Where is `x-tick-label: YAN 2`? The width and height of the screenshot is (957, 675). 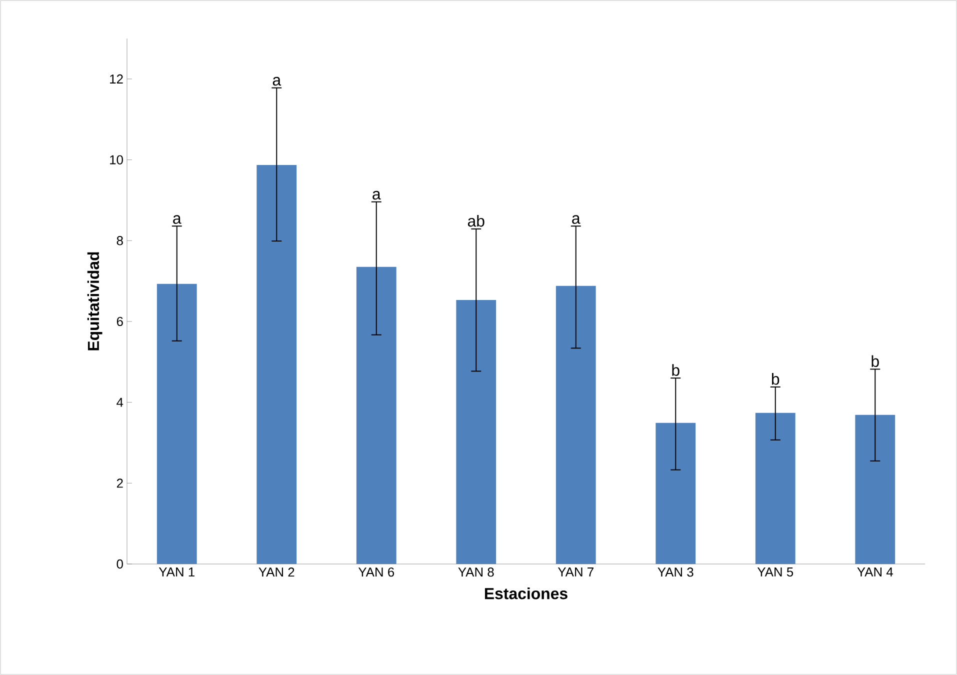
x-tick-label: YAN 2 is located at coordinates (276, 572).